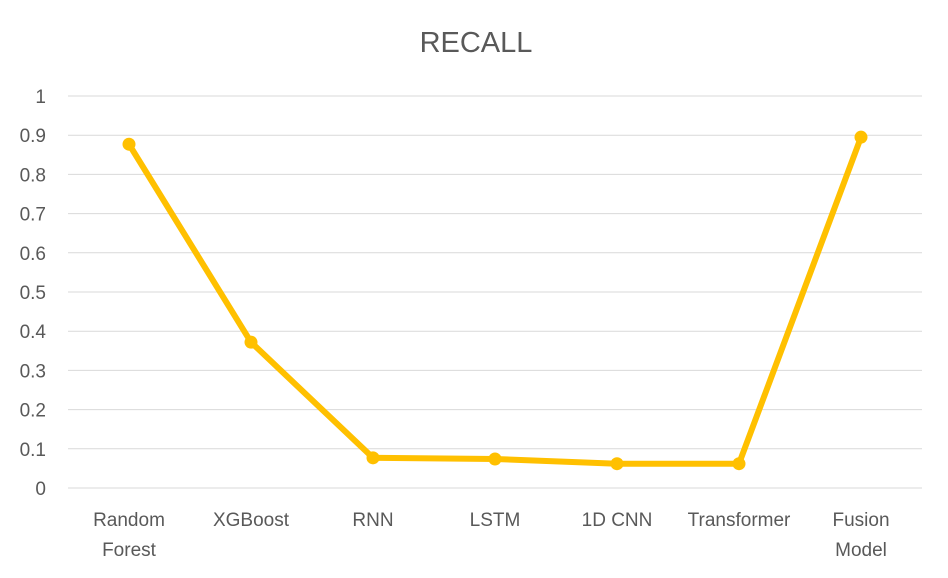  What do you see at coordinates (495, 520) in the screenshot?
I see `x-tick-label: LSTM` at bounding box center [495, 520].